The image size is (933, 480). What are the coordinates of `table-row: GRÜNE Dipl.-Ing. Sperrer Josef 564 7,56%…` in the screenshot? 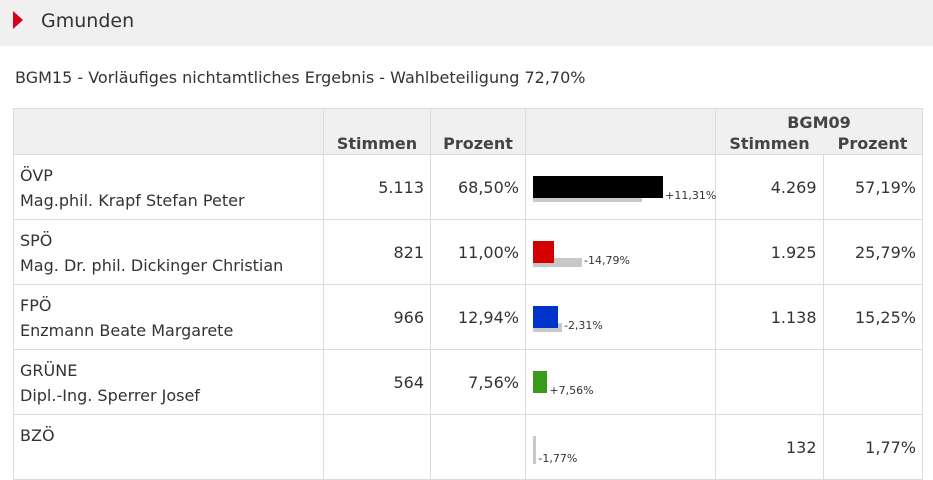 It's located at (468, 382).